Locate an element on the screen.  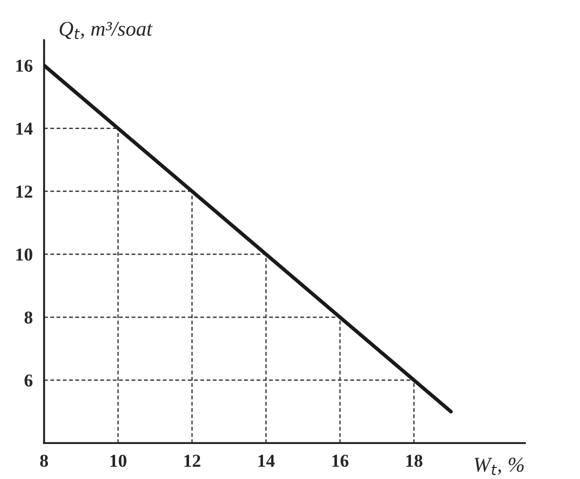
y-tick-label: 8 is located at coordinates (28, 317).